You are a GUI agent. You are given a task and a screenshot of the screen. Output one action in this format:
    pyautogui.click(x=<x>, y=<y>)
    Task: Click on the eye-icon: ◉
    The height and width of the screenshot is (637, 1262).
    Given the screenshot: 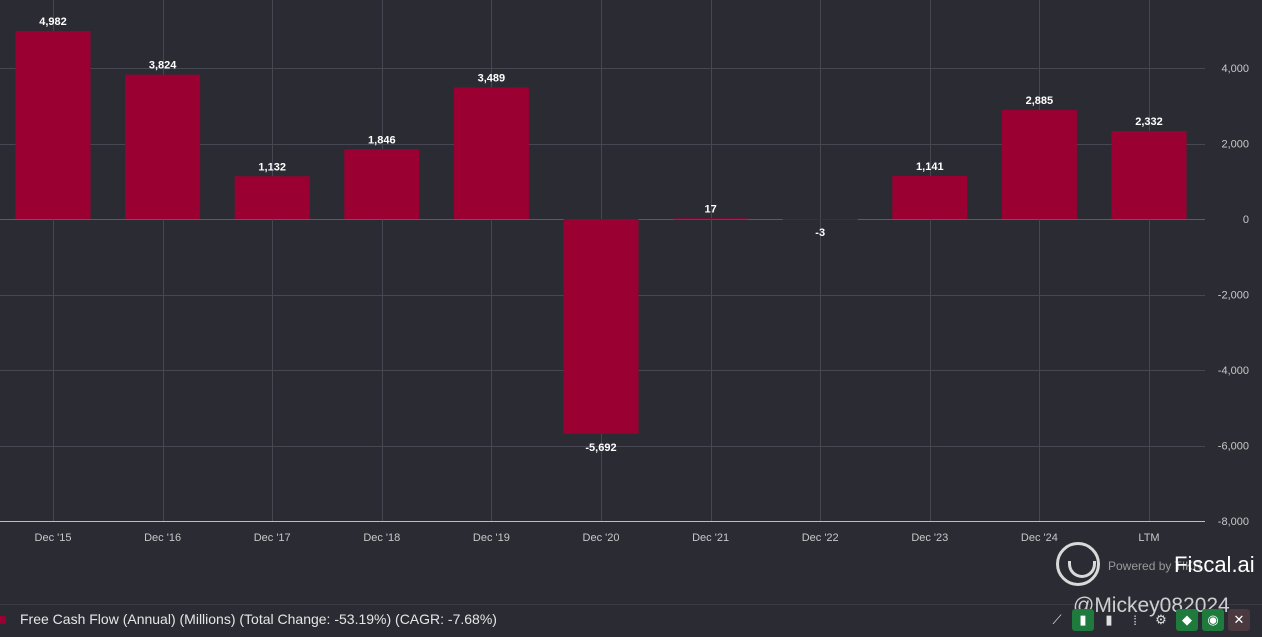 What is the action you would take?
    pyautogui.click(x=1213, y=620)
    